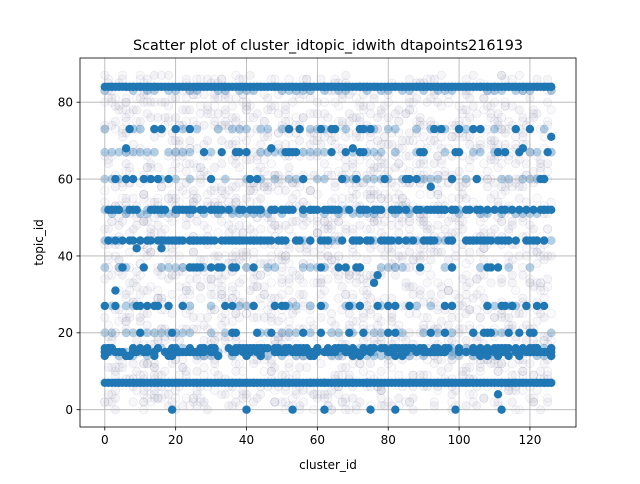 The height and width of the screenshot is (484, 640). Describe the element at coordinates (328, 465) in the screenshot. I see `x-axis-label: cluster_id` at that location.